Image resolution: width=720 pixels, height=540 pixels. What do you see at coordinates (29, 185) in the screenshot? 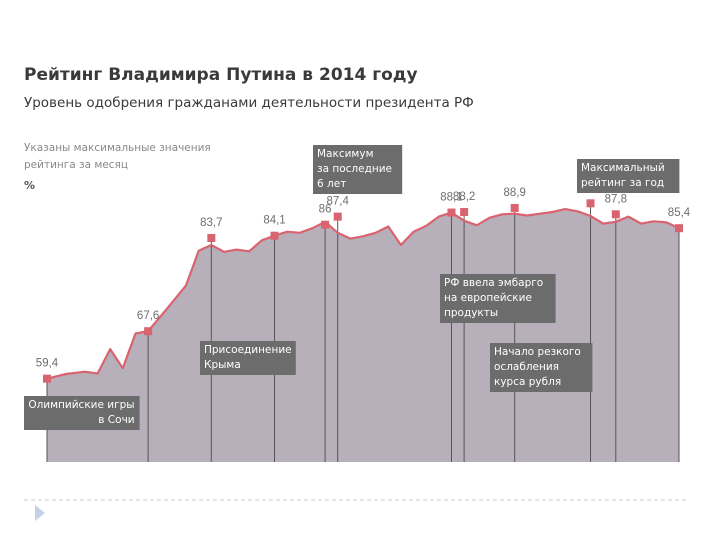
I see `chart-unit-label: %` at bounding box center [29, 185].